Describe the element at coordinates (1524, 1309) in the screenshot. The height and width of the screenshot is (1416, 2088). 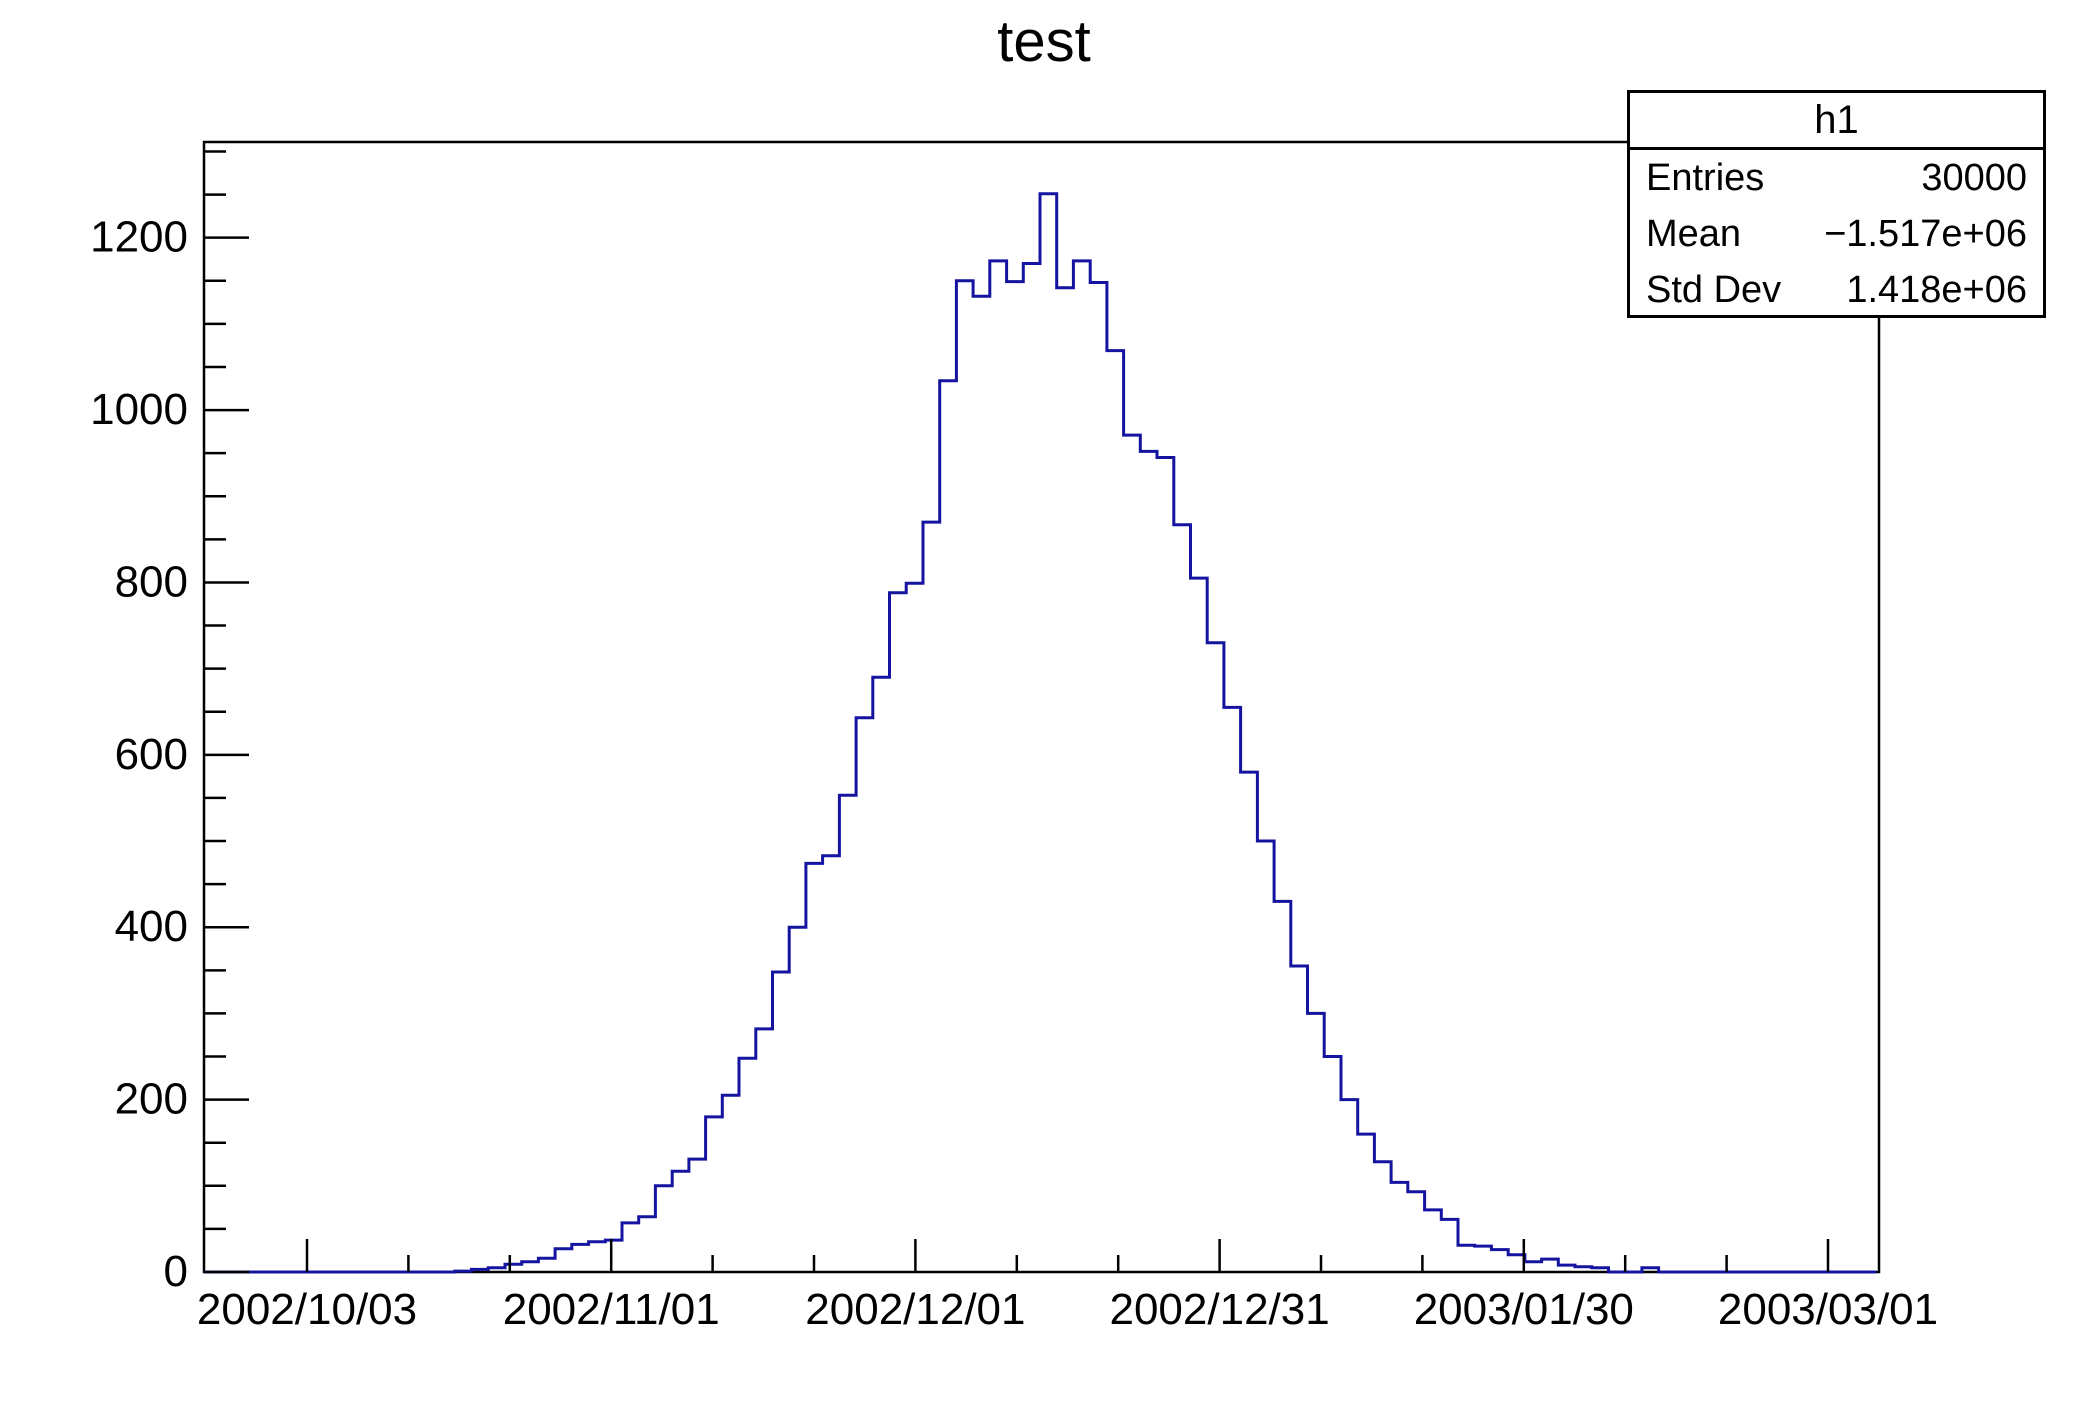
I see `x-tick-label: 2003/01/30` at that location.